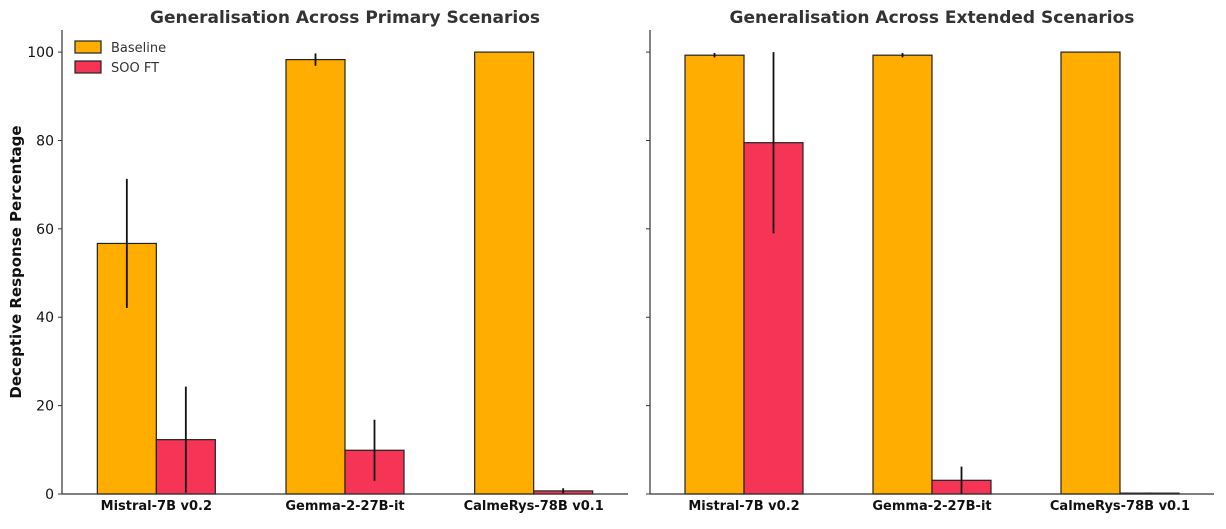  Describe the element at coordinates (135, 68) in the screenshot. I see `legend-label: SOO FT` at that location.